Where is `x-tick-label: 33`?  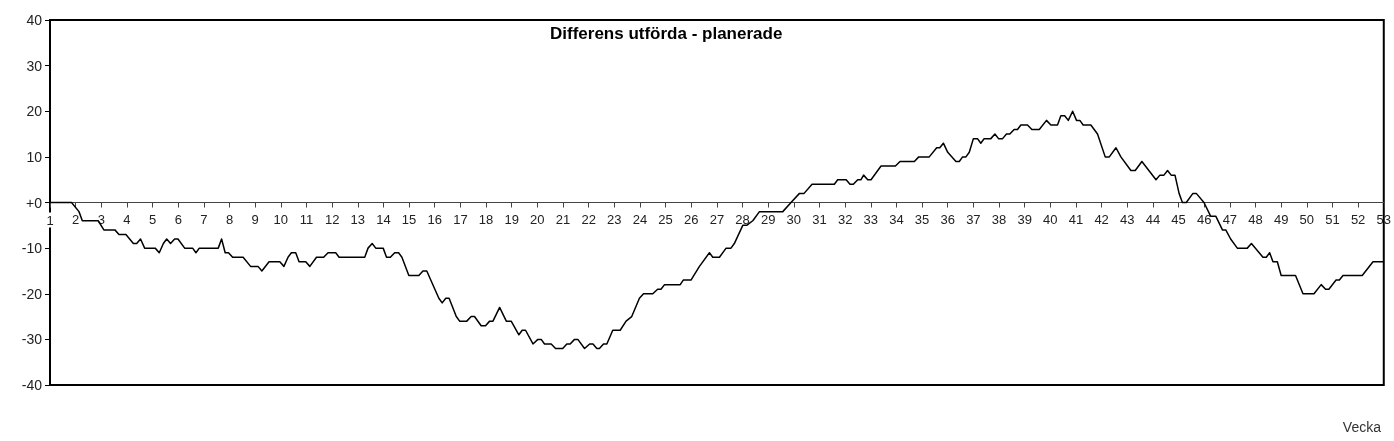 x-tick-label: 33 is located at coordinates (871, 219).